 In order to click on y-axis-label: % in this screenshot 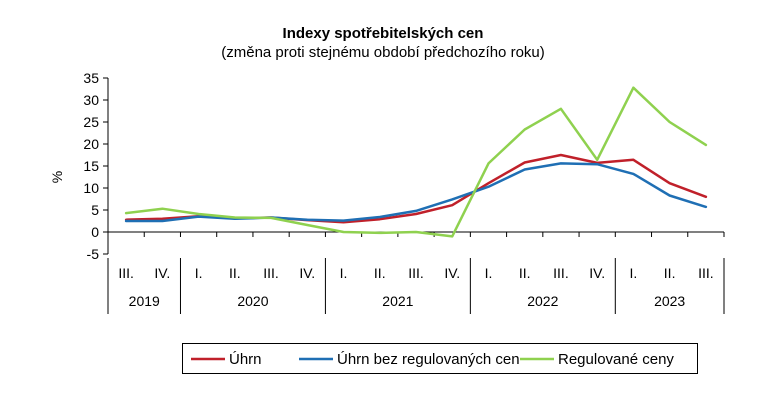, I will do `click(57, 177)`.